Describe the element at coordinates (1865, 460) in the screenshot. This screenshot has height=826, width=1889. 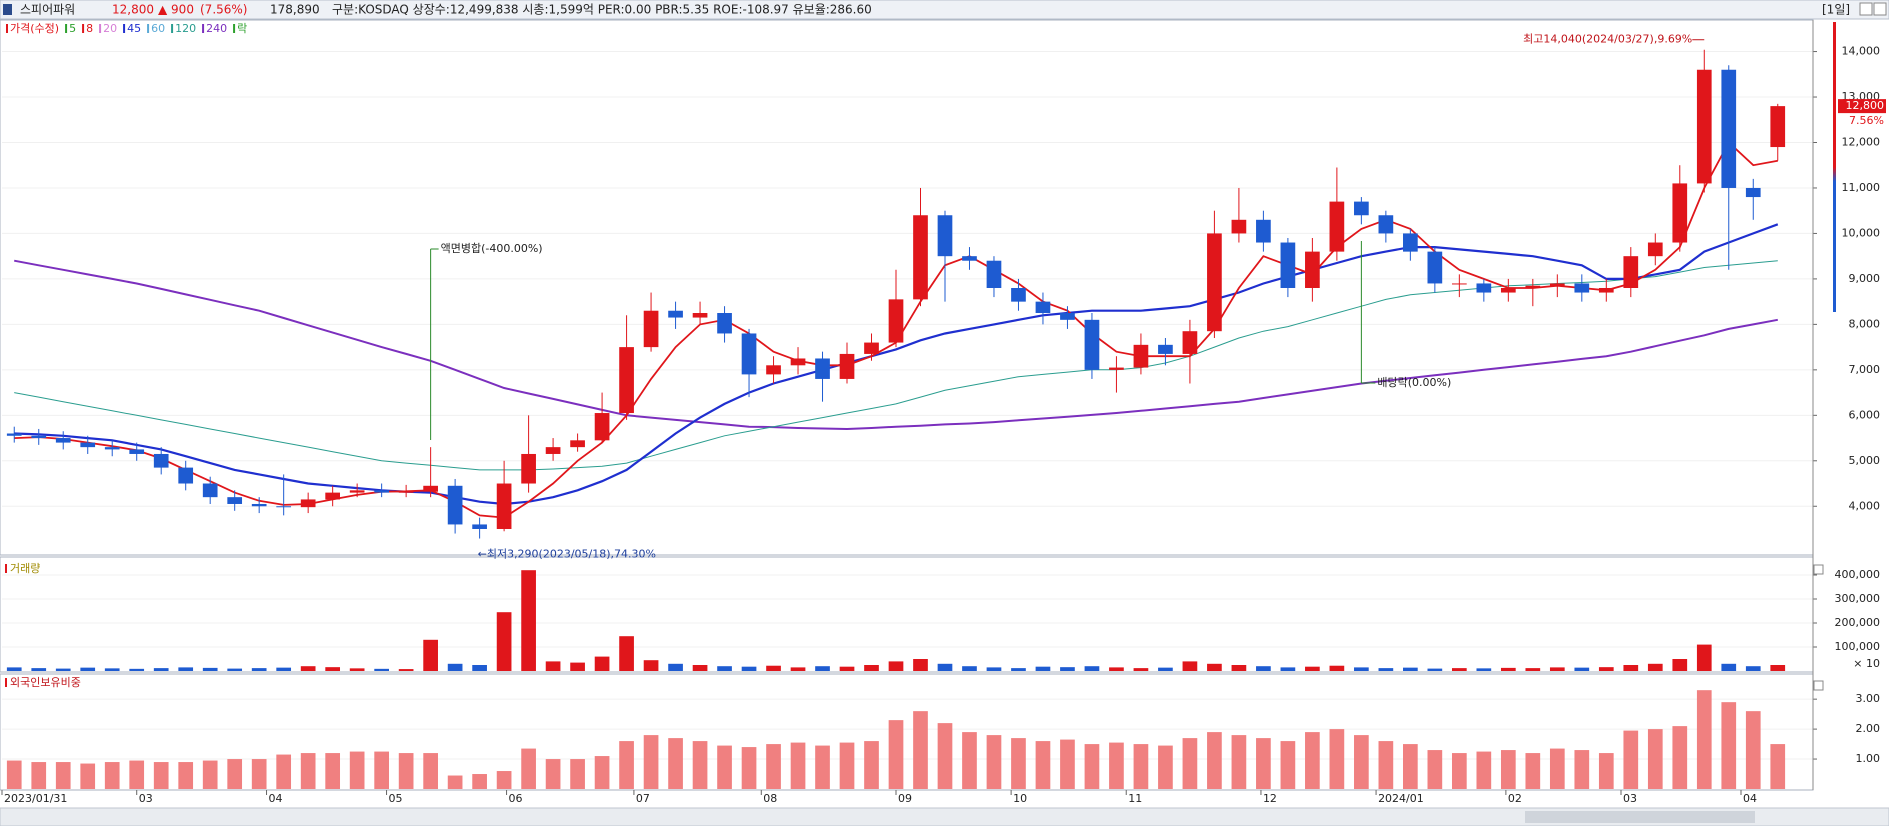
I see `y-tick-label: 5,000` at that location.